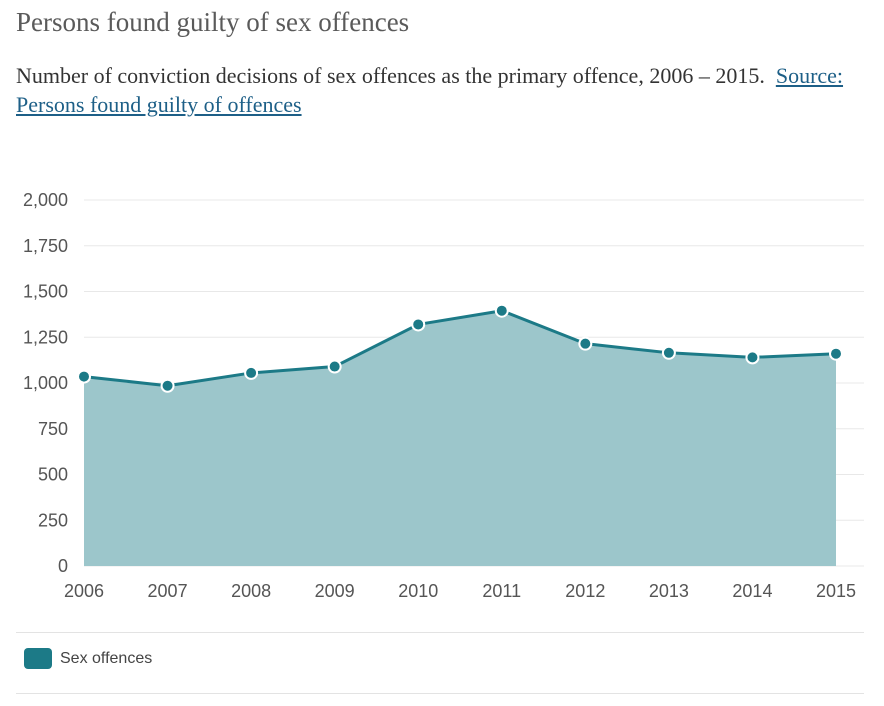 This screenshot has width=884, height=706. I want to click on y-tick-label: 2,000, so click(45, 200).